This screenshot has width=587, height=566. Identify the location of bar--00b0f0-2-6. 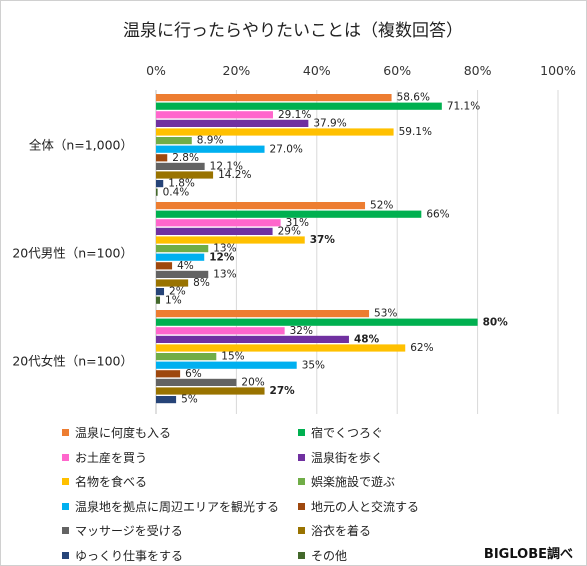
(226, 365).